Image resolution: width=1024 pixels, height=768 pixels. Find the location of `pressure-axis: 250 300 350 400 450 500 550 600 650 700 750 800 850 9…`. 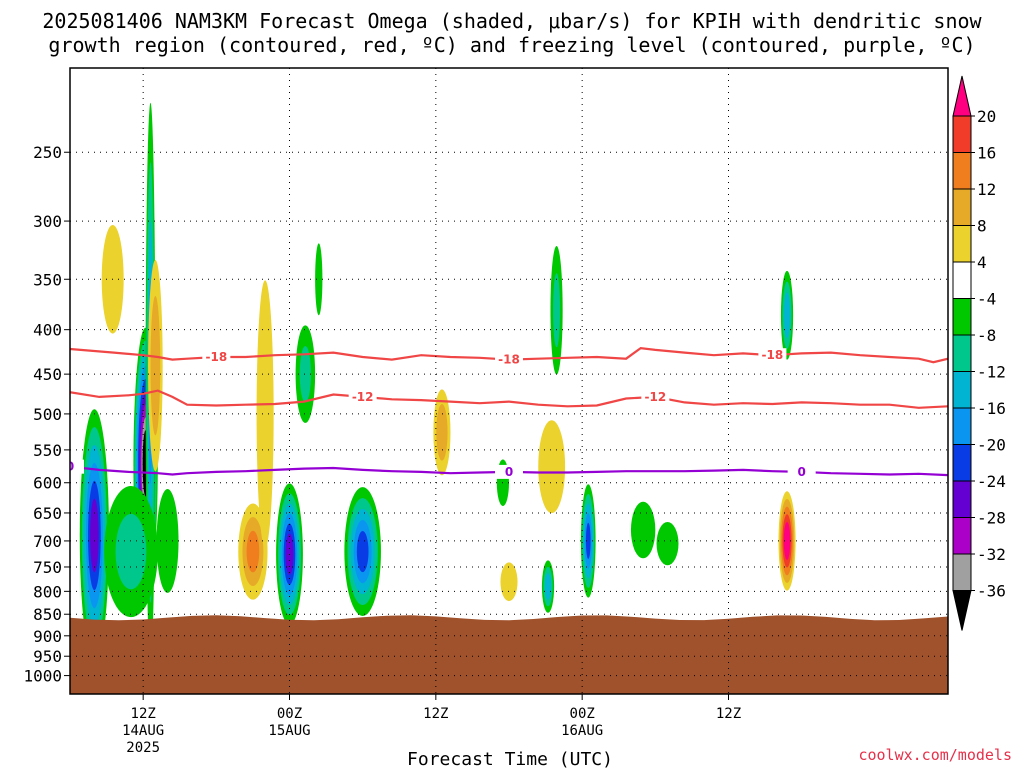

pressure-axis: 250 300 350 400 450 500 550 600 650 700 750 800 850 9… is located at coordinates (46, 414).